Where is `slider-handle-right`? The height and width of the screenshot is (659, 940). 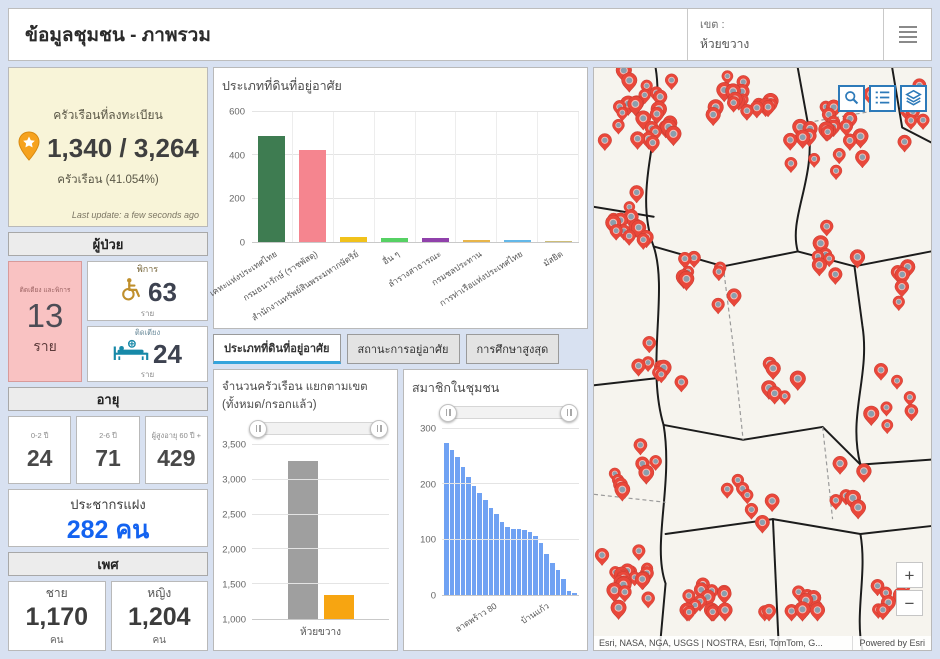 slider-handle-right is located at coordinates (569, 412).